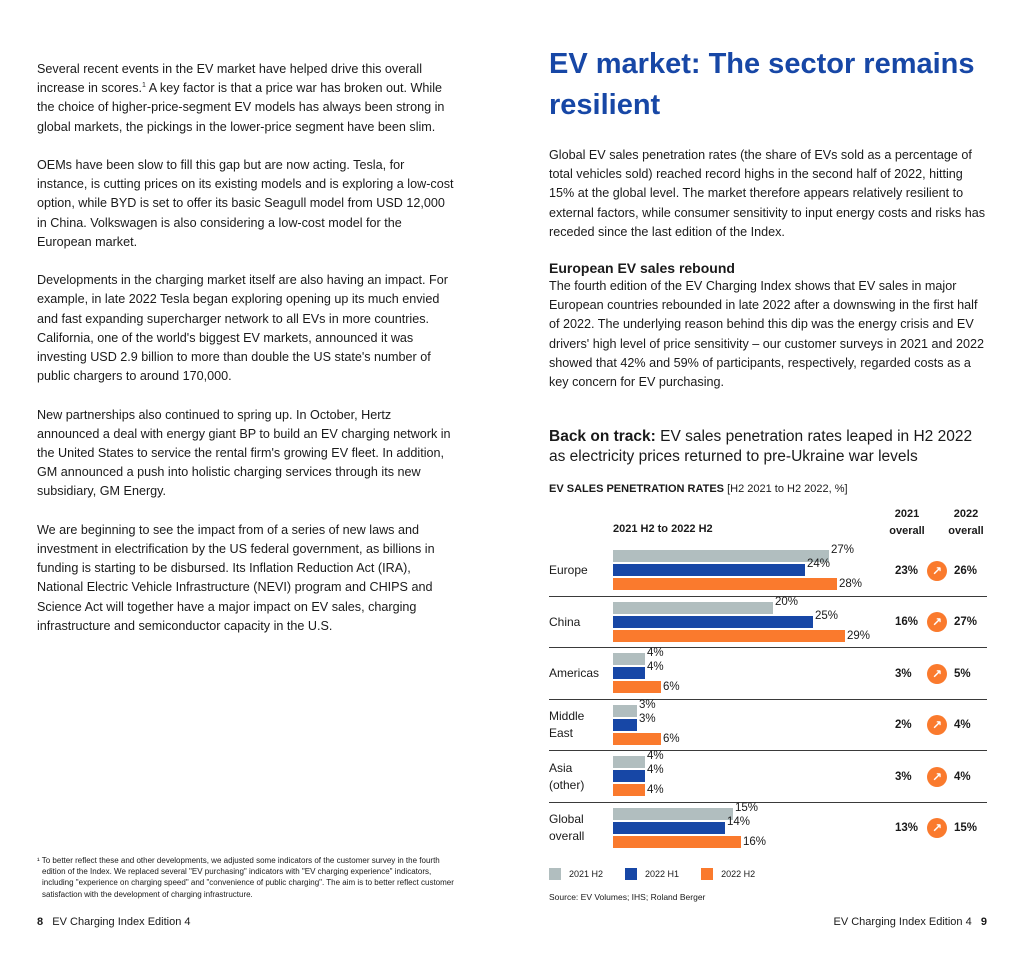  I want to click on page-footer-left: 8 EV Charging Index Edition 4, so click(114, 922).